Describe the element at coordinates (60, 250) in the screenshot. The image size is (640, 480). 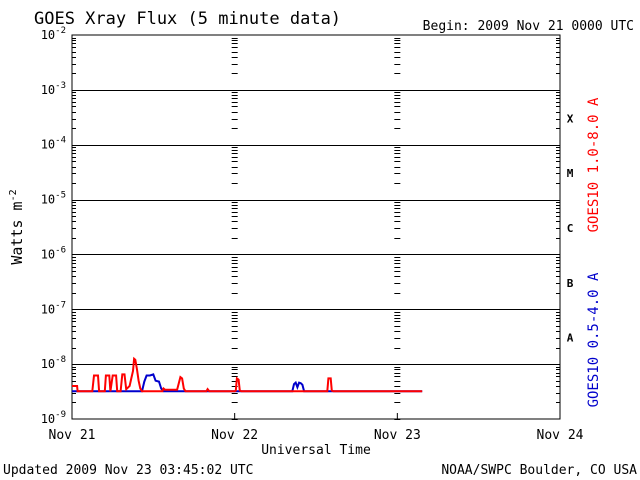
I see `y-tick-exp: -6` at that location.